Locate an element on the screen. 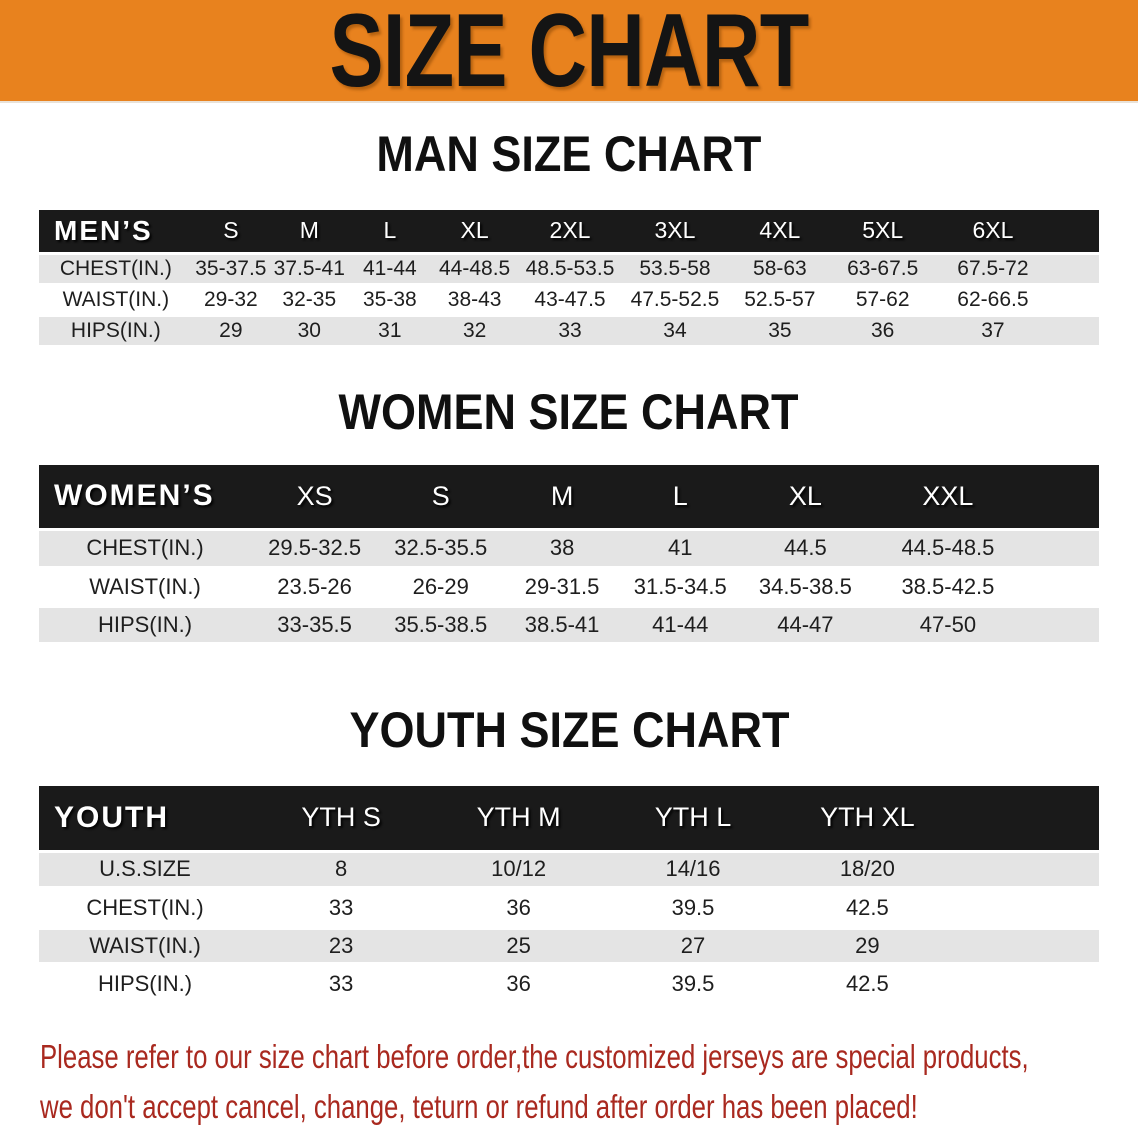  size-cell: 41 is located at coordinates (680, 549).